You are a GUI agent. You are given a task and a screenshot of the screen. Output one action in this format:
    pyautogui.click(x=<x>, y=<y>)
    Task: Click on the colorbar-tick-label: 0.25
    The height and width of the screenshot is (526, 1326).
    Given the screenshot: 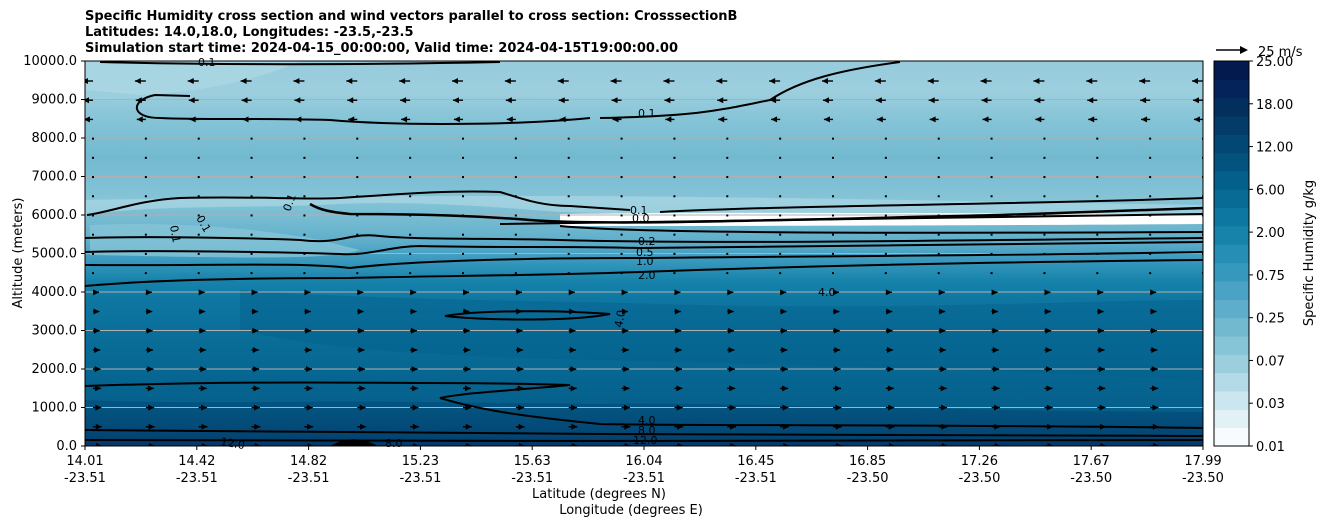 What is the action you would take?
    pyautogui.click(x=1270, y=319)
    